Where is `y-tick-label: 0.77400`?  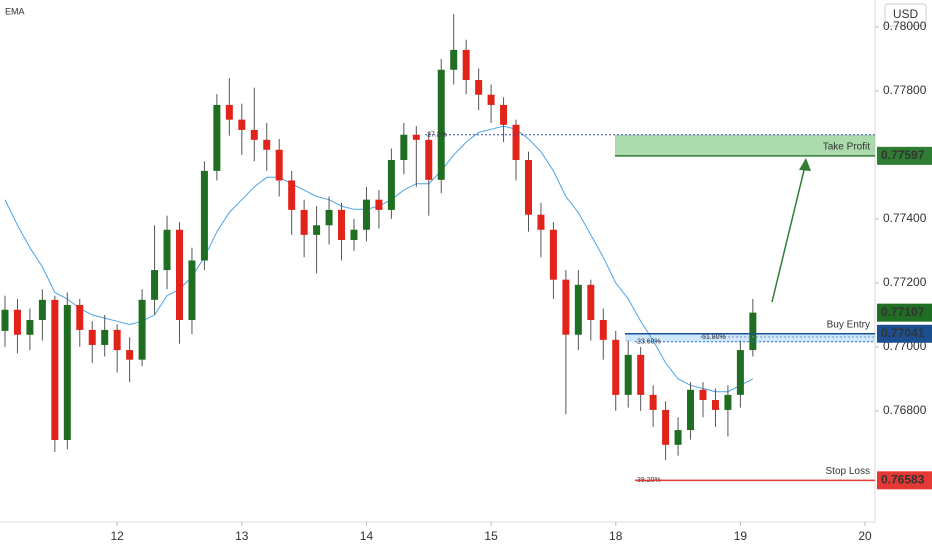
y-tick-label: 0.77400 is located at coordinates (905, 218).